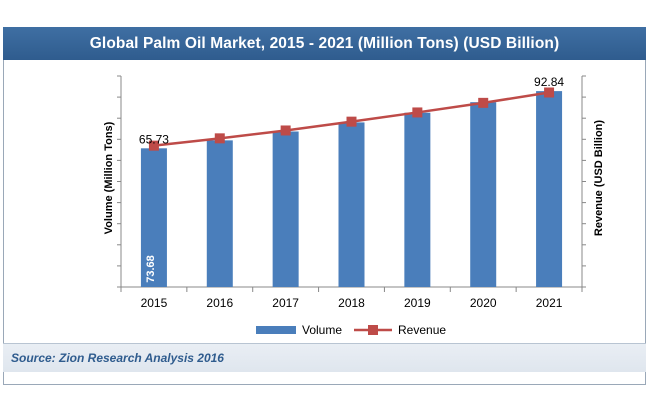 This screenshot has width=650, height=400. What do you see at coordinates (417, 303) in the screenshot?
I see `x-tick-label: 2019` at bounding box center [417, 303].